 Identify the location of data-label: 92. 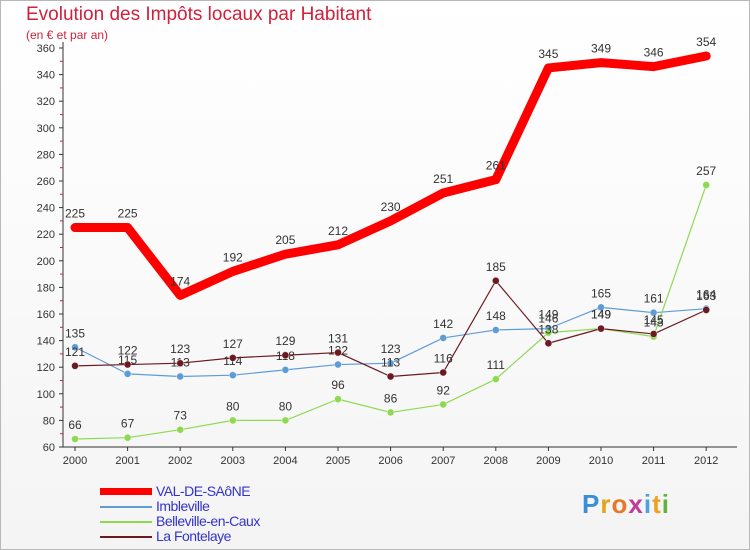
(444, 390).